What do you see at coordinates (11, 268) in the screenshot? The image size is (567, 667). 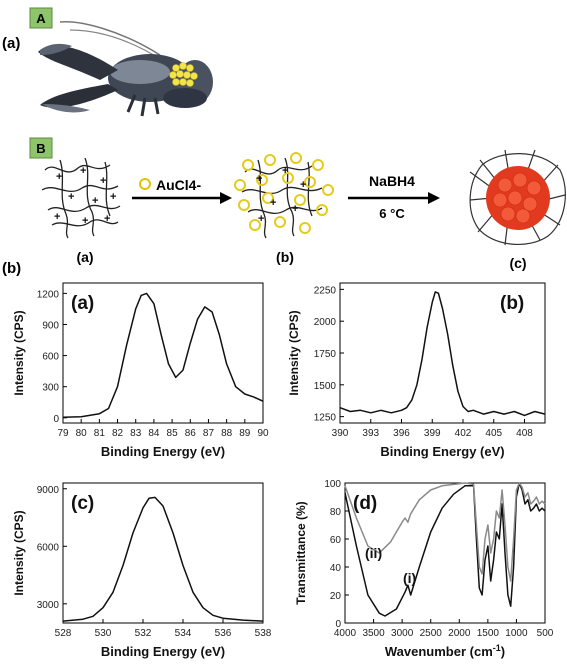 I see `part-b-label: (b)` at bounding box center [11, 268].